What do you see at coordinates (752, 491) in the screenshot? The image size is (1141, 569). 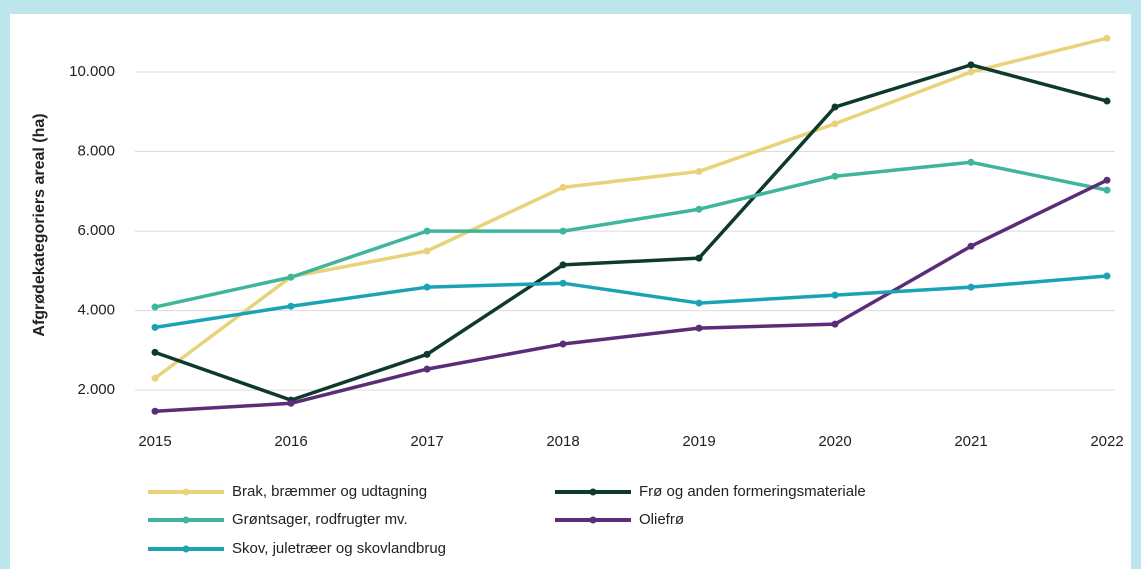 I see `legend-label: Frø og anden formeringsmateriale` at bounding box center [752, 491].